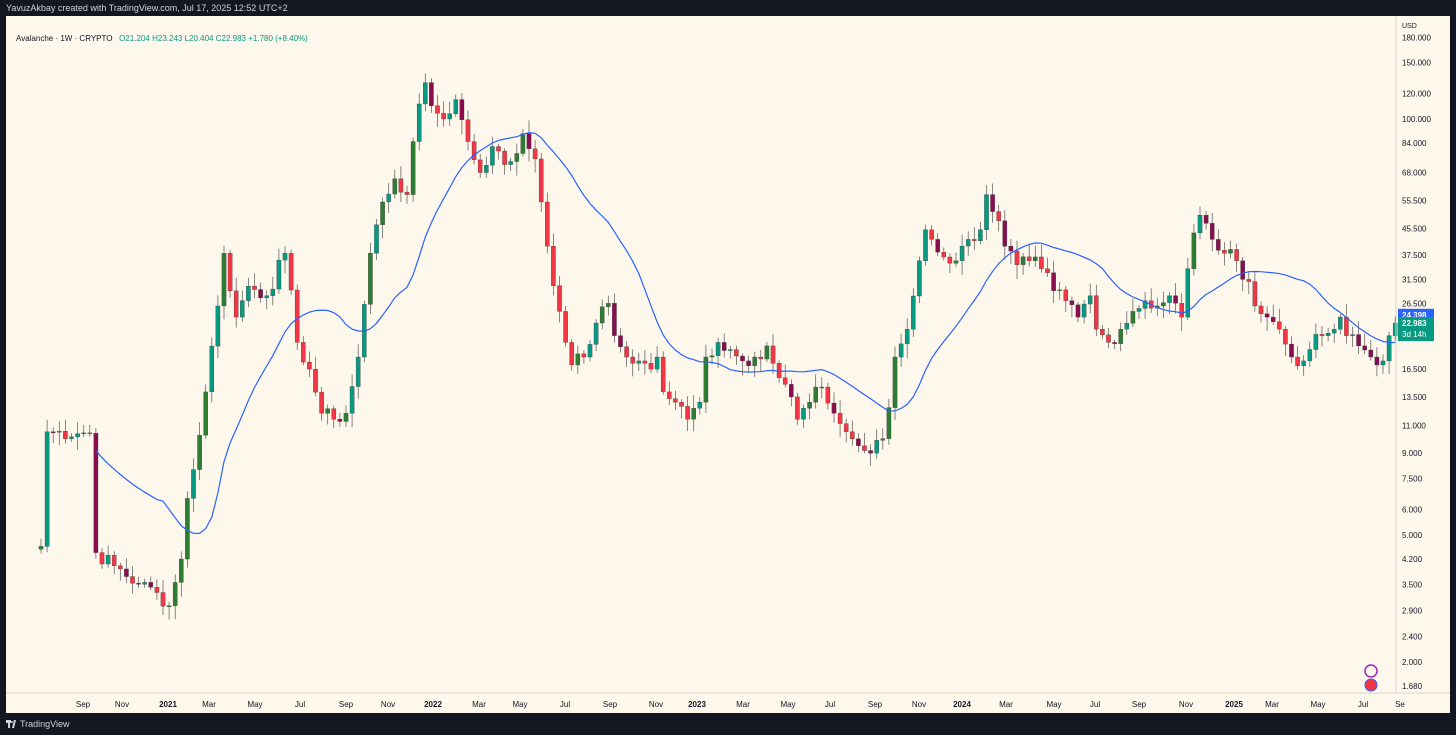 This screenshot has width=1456, height=735. What do you see at coordinates (45, 724) in the screenshot?
I see `footer-brand: TradingView` at bounding box center [45, 724].